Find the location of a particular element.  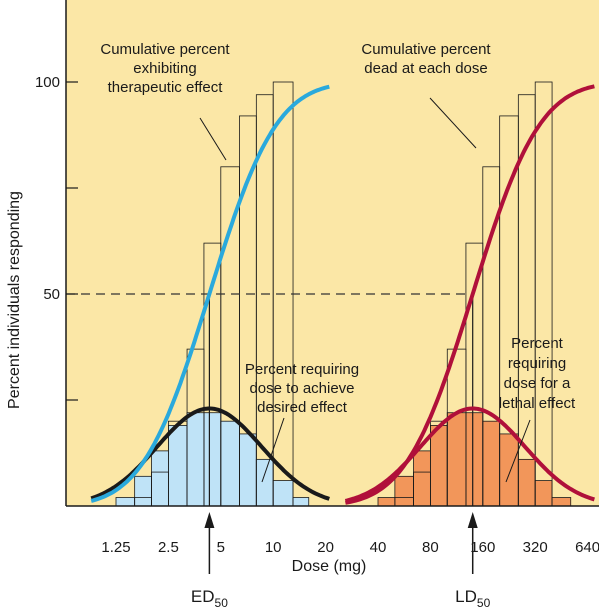

lethal-cumulative-leader is located at coordinates (453, 123).